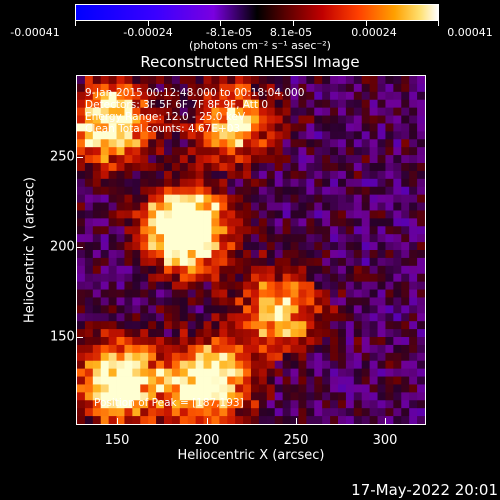  What do you see at coordinates (148, 23) in the screenshot?
I see `colorbar-tick` at bounding box center [148, 23].